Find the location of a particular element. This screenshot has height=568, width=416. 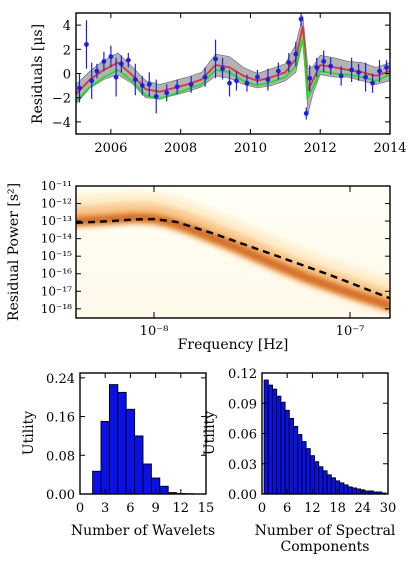

power-density-ridge is located at coordinates (233, 261).